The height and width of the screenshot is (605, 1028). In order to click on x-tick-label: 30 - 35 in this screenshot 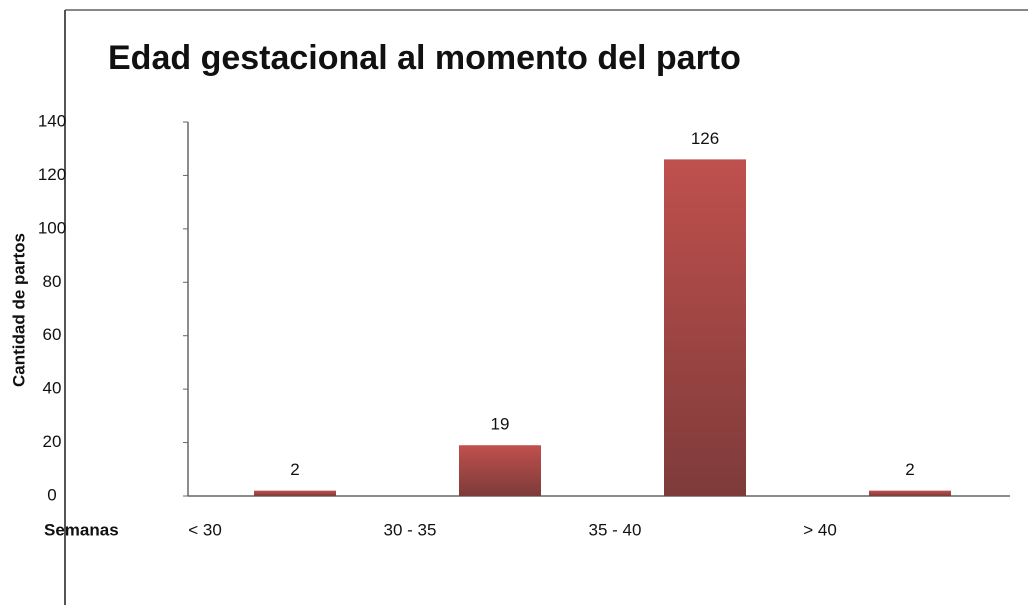, I will do `click(410, 529)`.